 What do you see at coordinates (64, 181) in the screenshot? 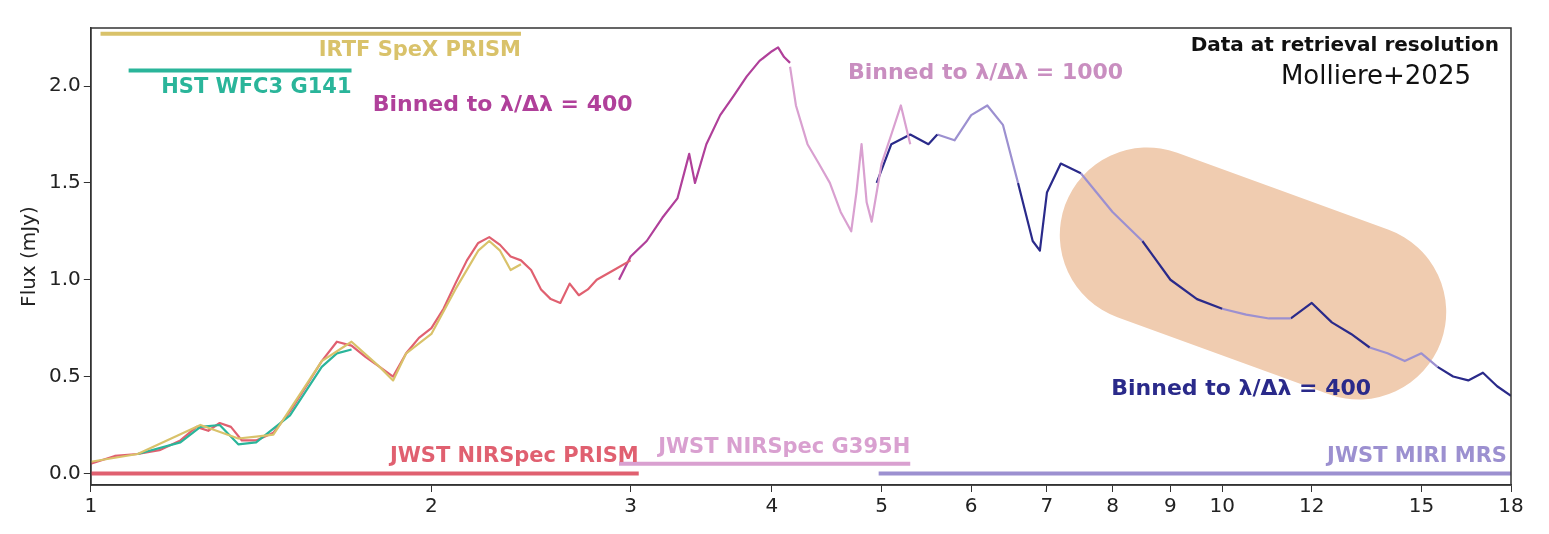
I see `y-tick-label: 1.5` at bounding box center [64, 181].